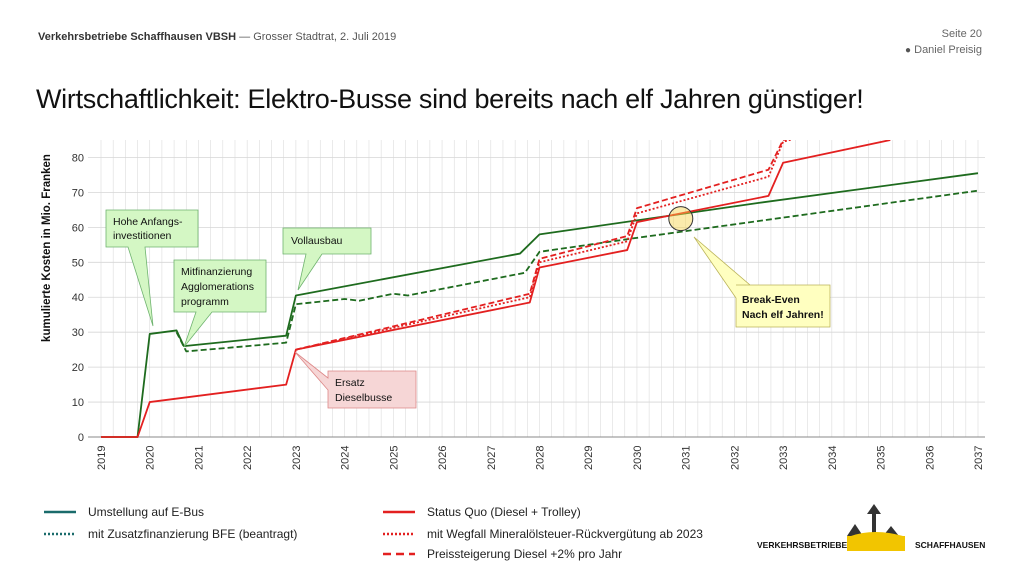  What do you see at coordinates (802, 545) in the screenshot?
I see `logo-text-left: VERKEHRSBETRIEBE` at bounding box center [802, 545].